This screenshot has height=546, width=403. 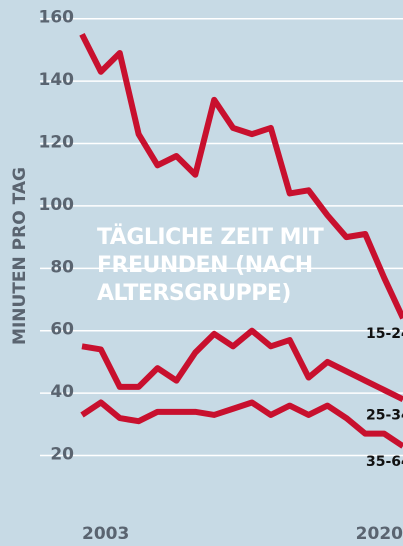 I want to click on series-label: 35-64, so click(x=384, y=462).